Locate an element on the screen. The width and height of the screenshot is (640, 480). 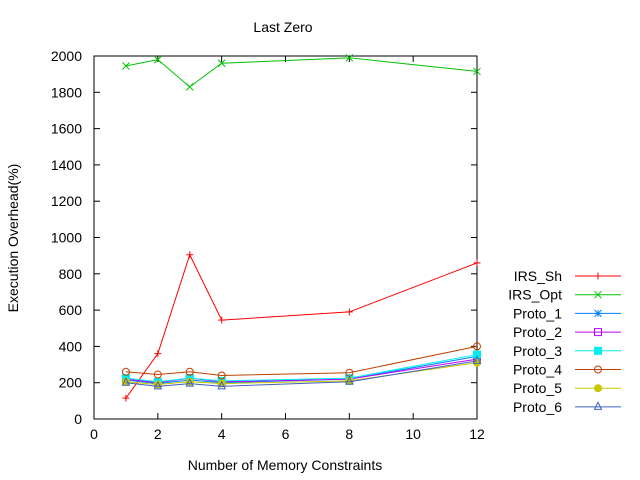
series-irs-opt is located at coordinates (301, 72).